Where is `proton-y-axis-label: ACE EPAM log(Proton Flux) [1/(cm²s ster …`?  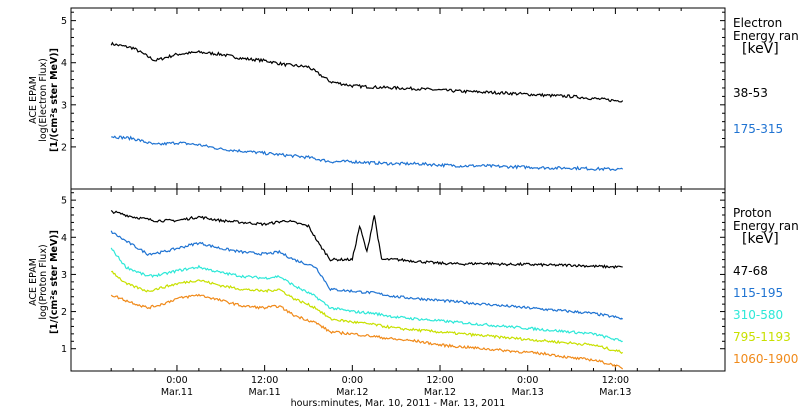 proton-y-axis-label: ACE EPAM log(Proton Flux) [1/(cm²s ster … is located at coordinates (44, 282).